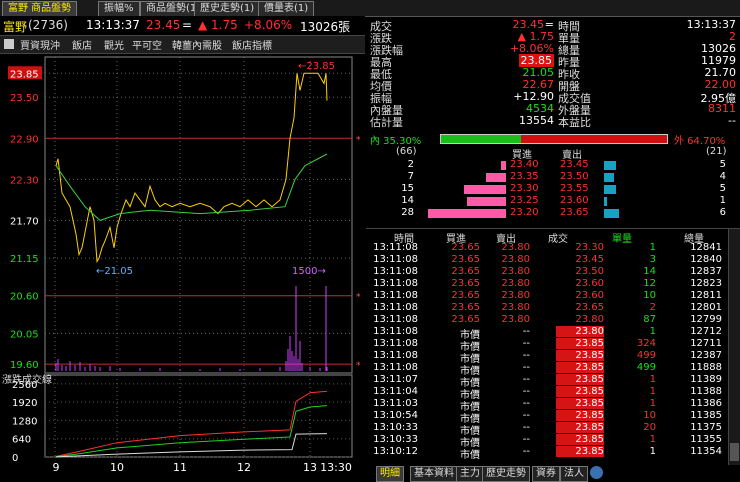 The width and height of the screenshot is (740, 482). I want to click on tab-major: 主力, so click(470, 474).